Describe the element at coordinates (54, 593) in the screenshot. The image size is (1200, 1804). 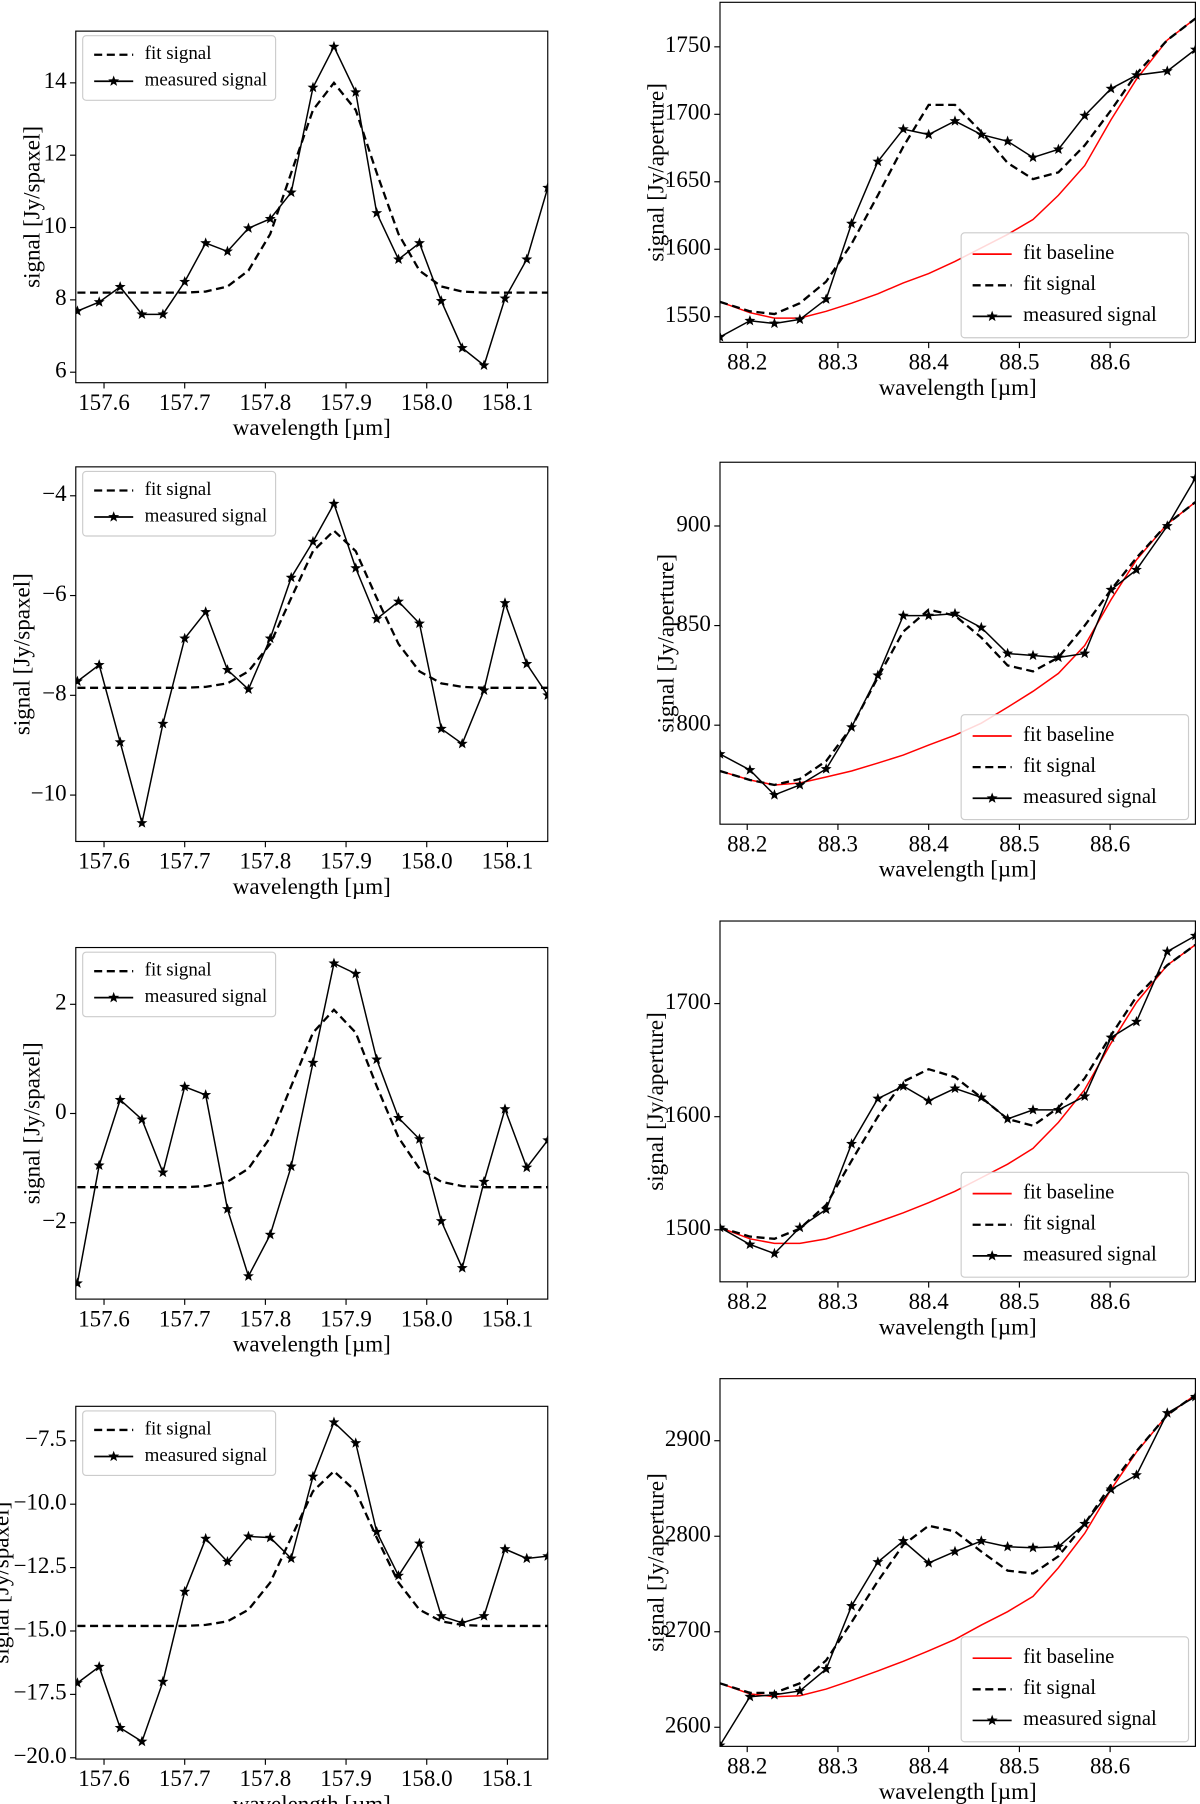
I see `y-tick-label: −6` at that location.